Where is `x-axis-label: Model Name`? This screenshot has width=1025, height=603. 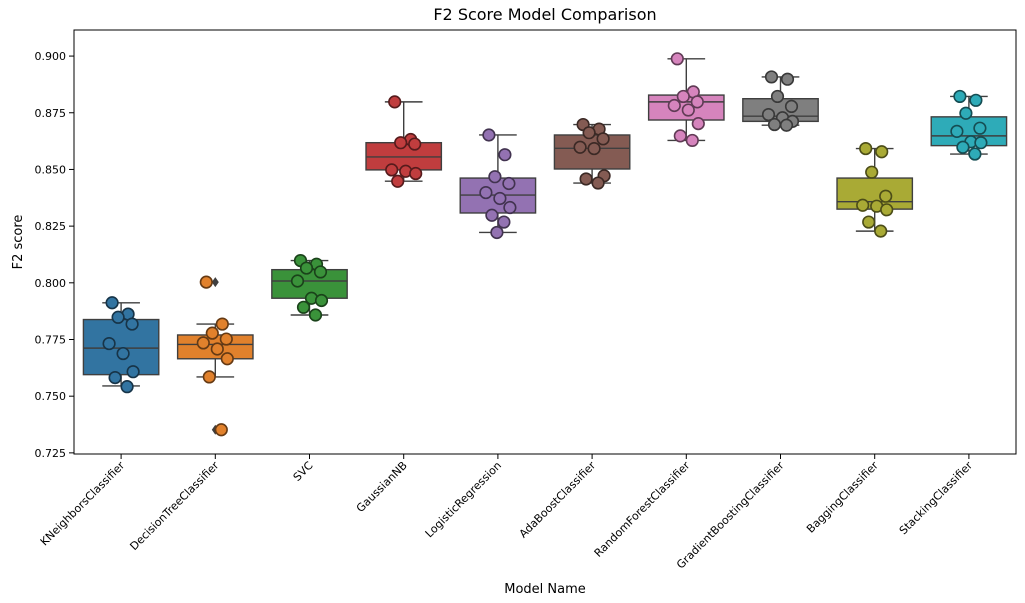
x-axis-label: Model Name is located at coordinates (545, 589).